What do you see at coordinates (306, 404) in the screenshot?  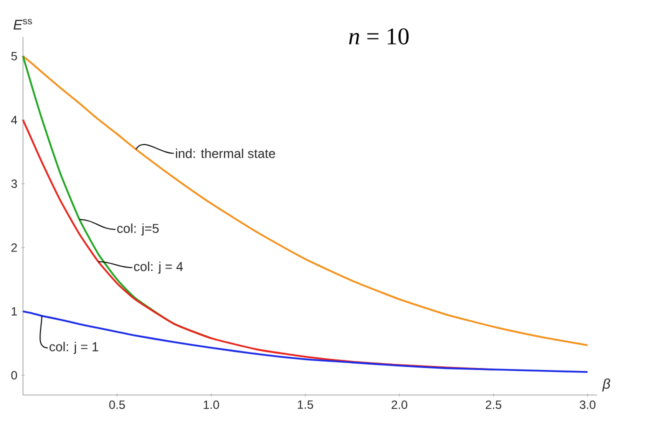 I see `x-tick-label: 1.5` at bounding box center [306, 404].